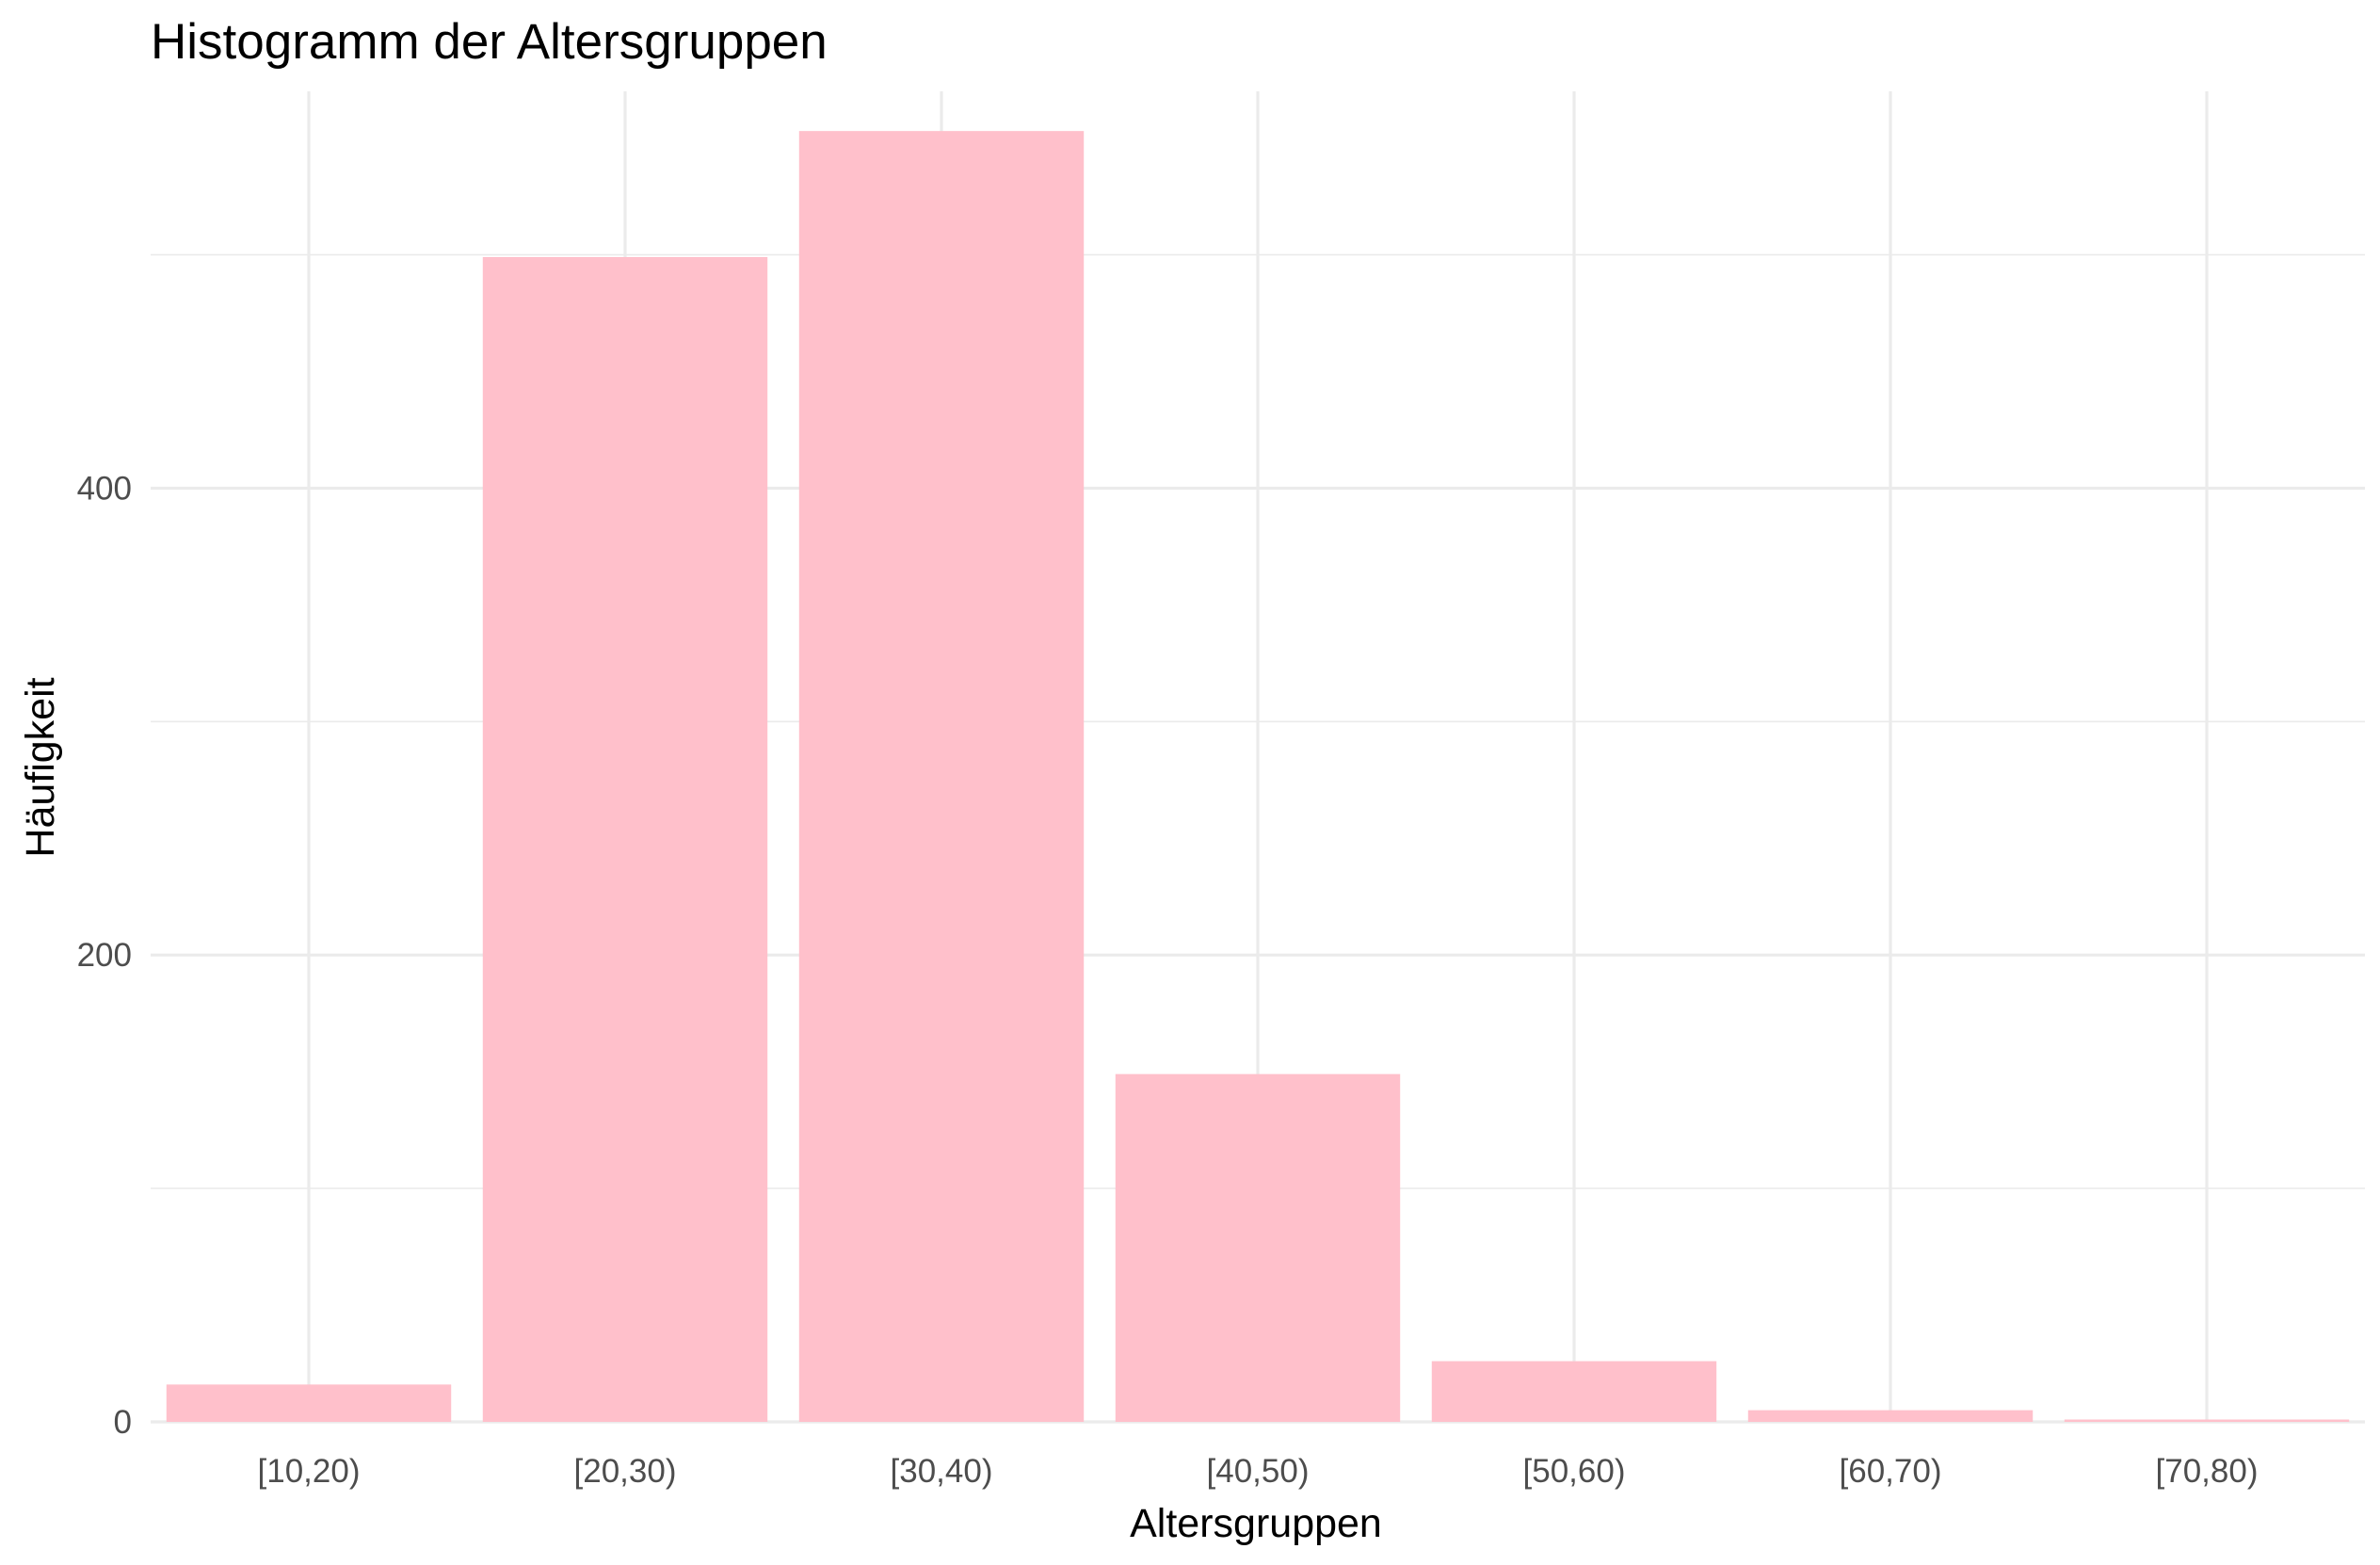 The width and height of the screenshot is (2380, 1565). I want to click on x-tick-label: [60,70), so click(1891, 1471).